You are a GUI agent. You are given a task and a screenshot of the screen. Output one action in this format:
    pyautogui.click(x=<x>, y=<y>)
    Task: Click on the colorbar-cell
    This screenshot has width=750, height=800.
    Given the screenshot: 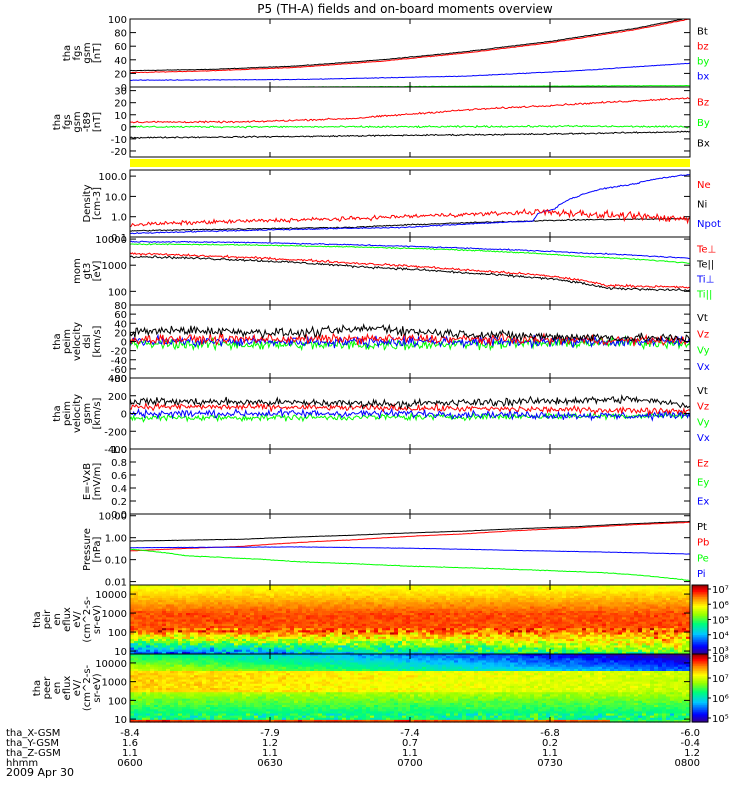 What is the action you would take?
    pyautogui.click(x=700, y=639)
    